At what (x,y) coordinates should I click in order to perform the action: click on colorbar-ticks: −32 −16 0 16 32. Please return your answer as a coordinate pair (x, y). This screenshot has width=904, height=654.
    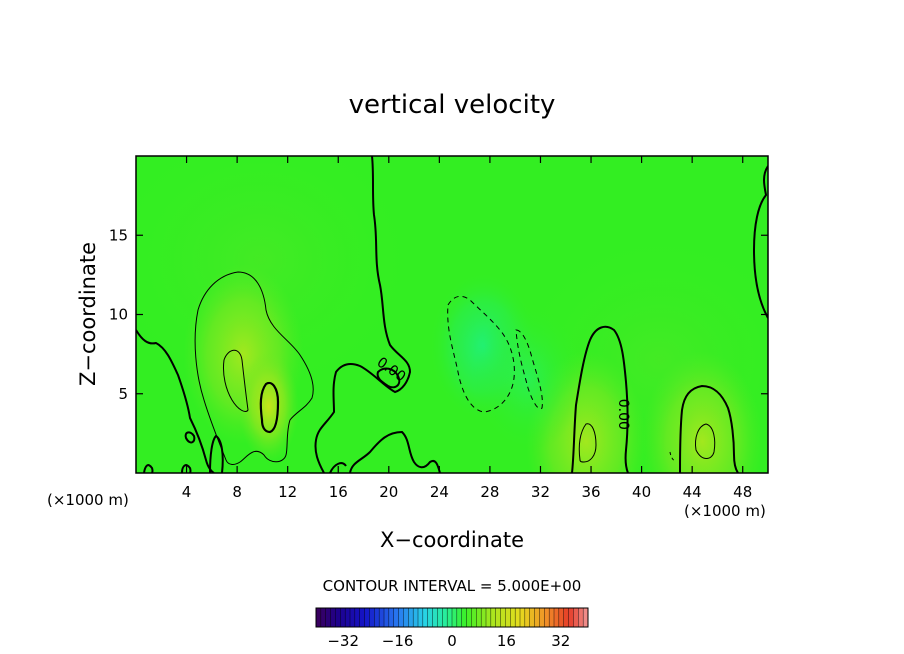
    Looking at the image, I should click on (448, 641).